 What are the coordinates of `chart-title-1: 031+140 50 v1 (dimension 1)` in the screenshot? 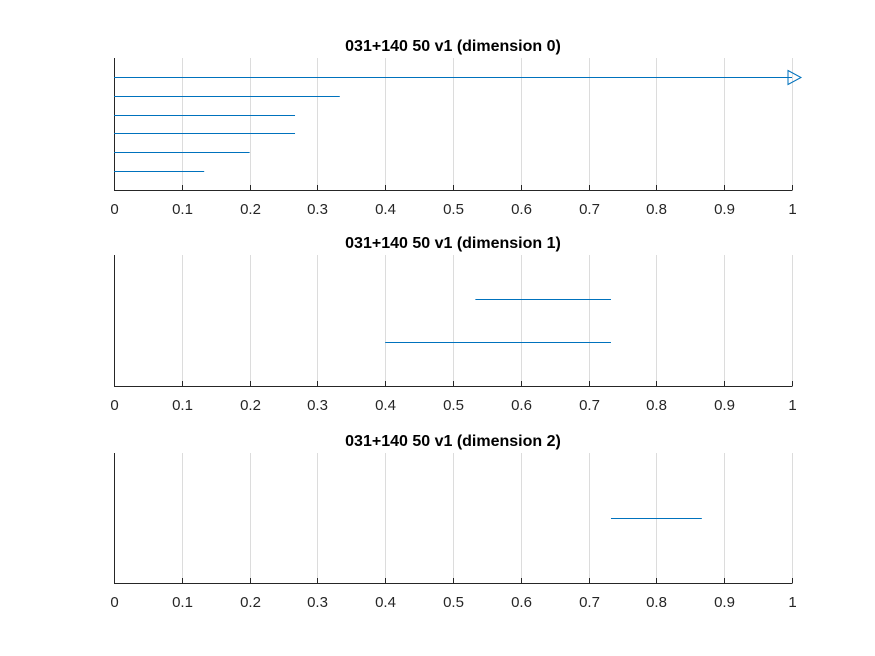 It's located at (453, 243).